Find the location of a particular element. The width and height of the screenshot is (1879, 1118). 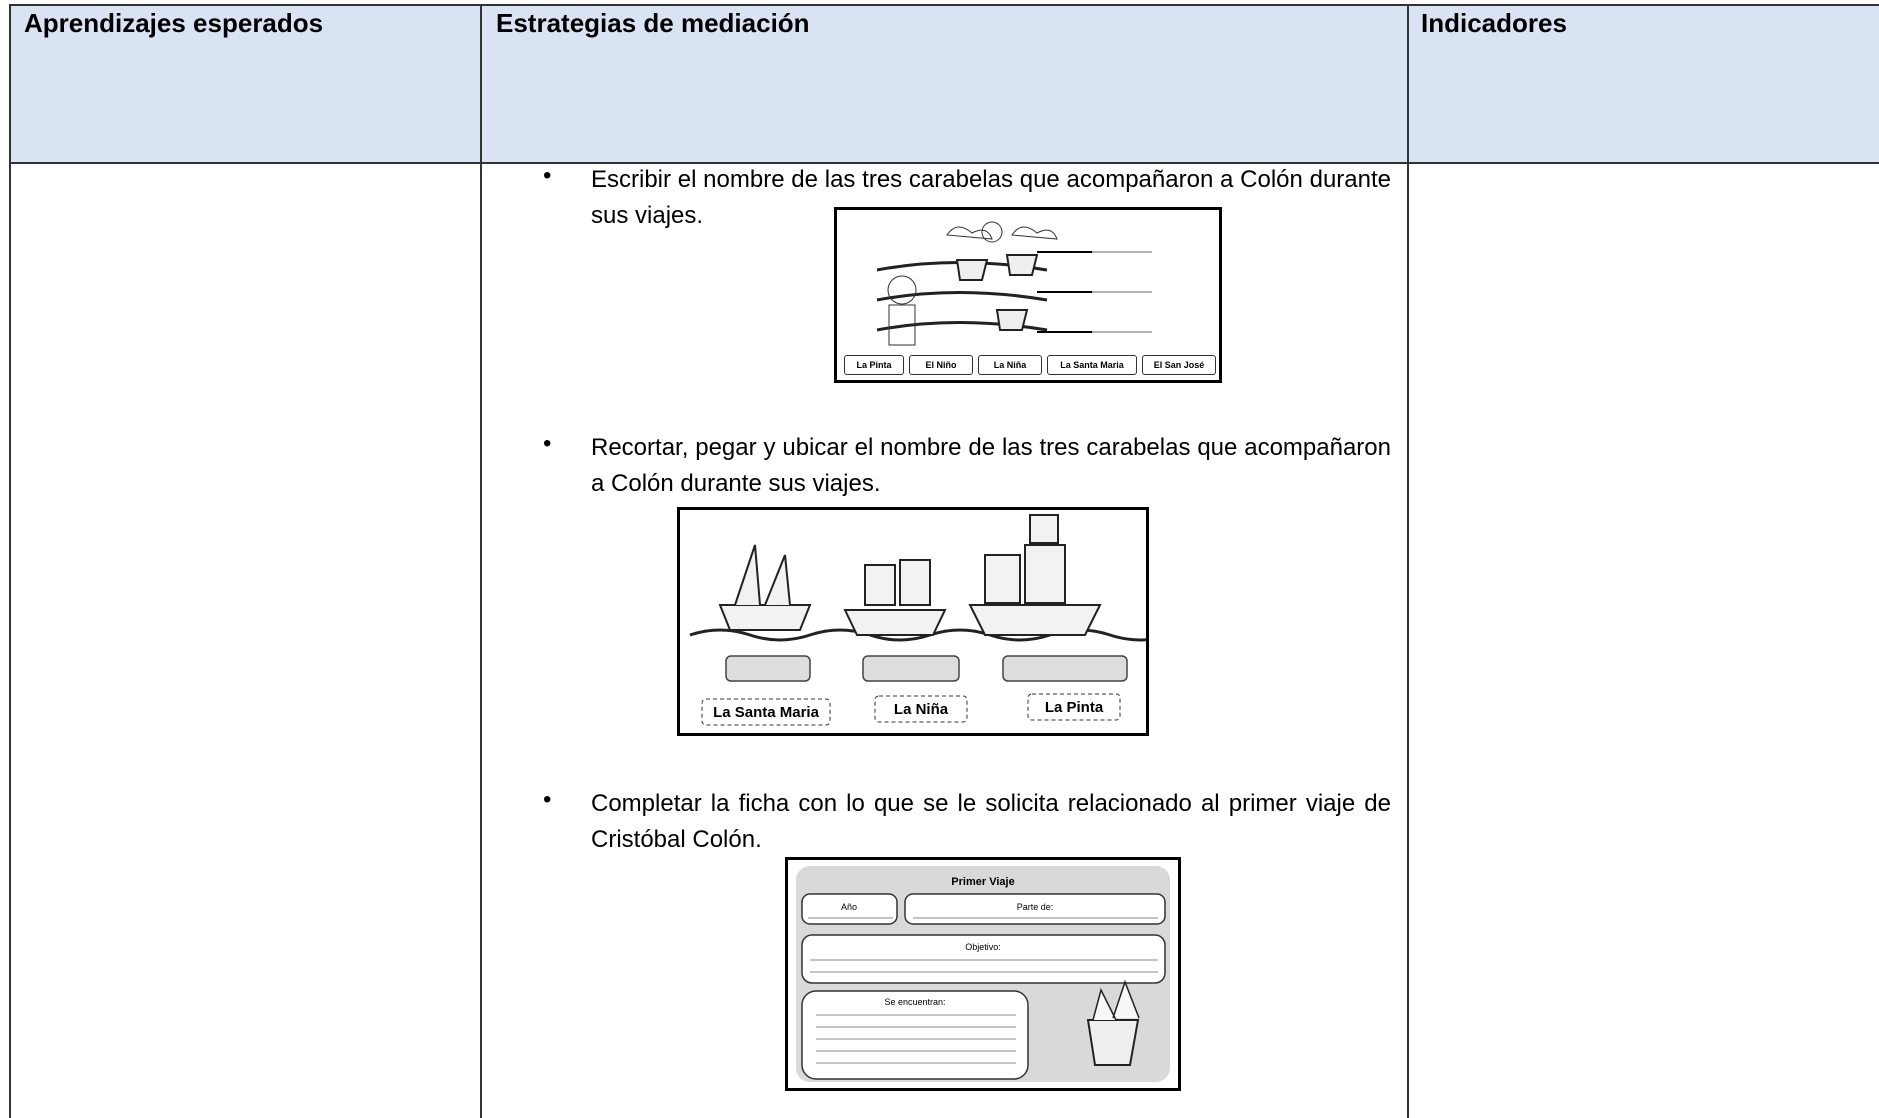

header-cell: Estrategias de mediación is located at coordinates (653, 23).